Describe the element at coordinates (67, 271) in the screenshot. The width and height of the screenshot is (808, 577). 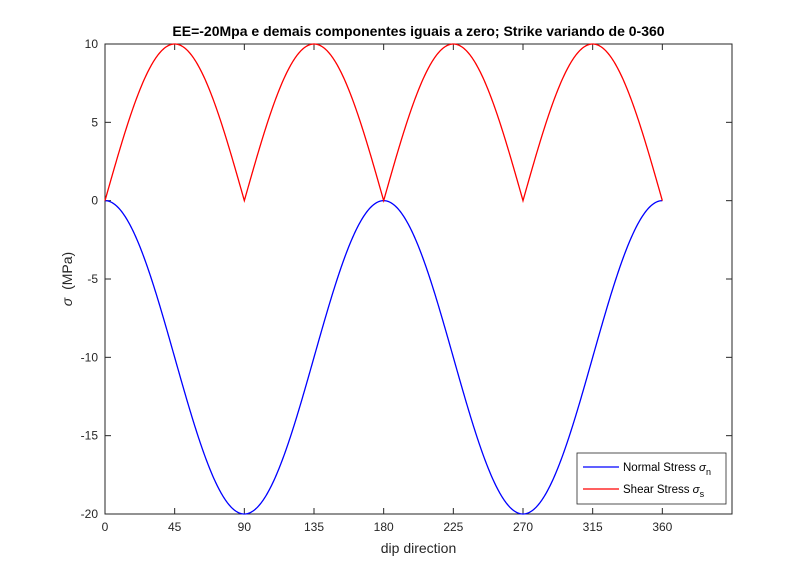
I see `y-axis-label-unit: (MPa)` at that location.